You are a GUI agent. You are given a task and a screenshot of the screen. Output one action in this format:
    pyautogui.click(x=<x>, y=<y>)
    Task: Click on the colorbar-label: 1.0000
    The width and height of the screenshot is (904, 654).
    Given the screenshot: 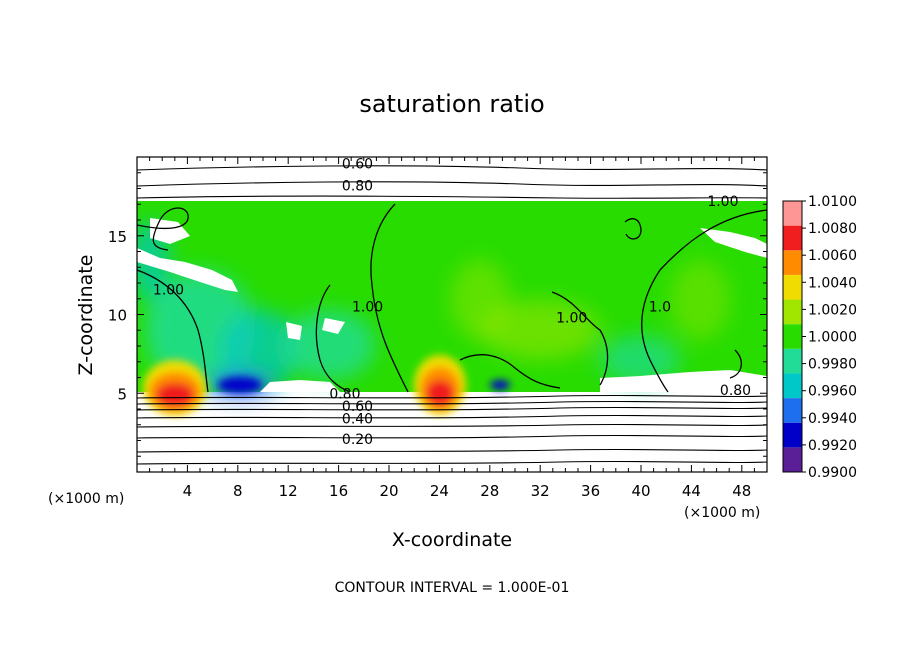 What is the action you would take?
    pyautogui.click(x=832, y=338)
    